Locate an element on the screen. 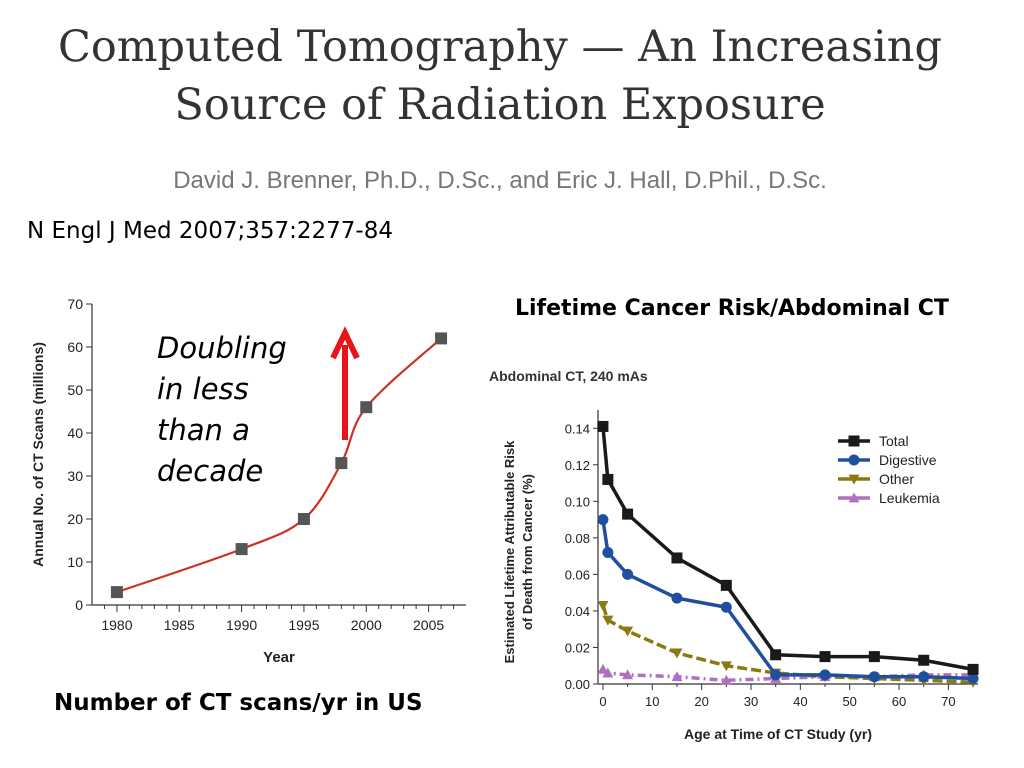  y-axis-title-line-2: of Death from Cancer (%) is located at coordinates (527, 552).